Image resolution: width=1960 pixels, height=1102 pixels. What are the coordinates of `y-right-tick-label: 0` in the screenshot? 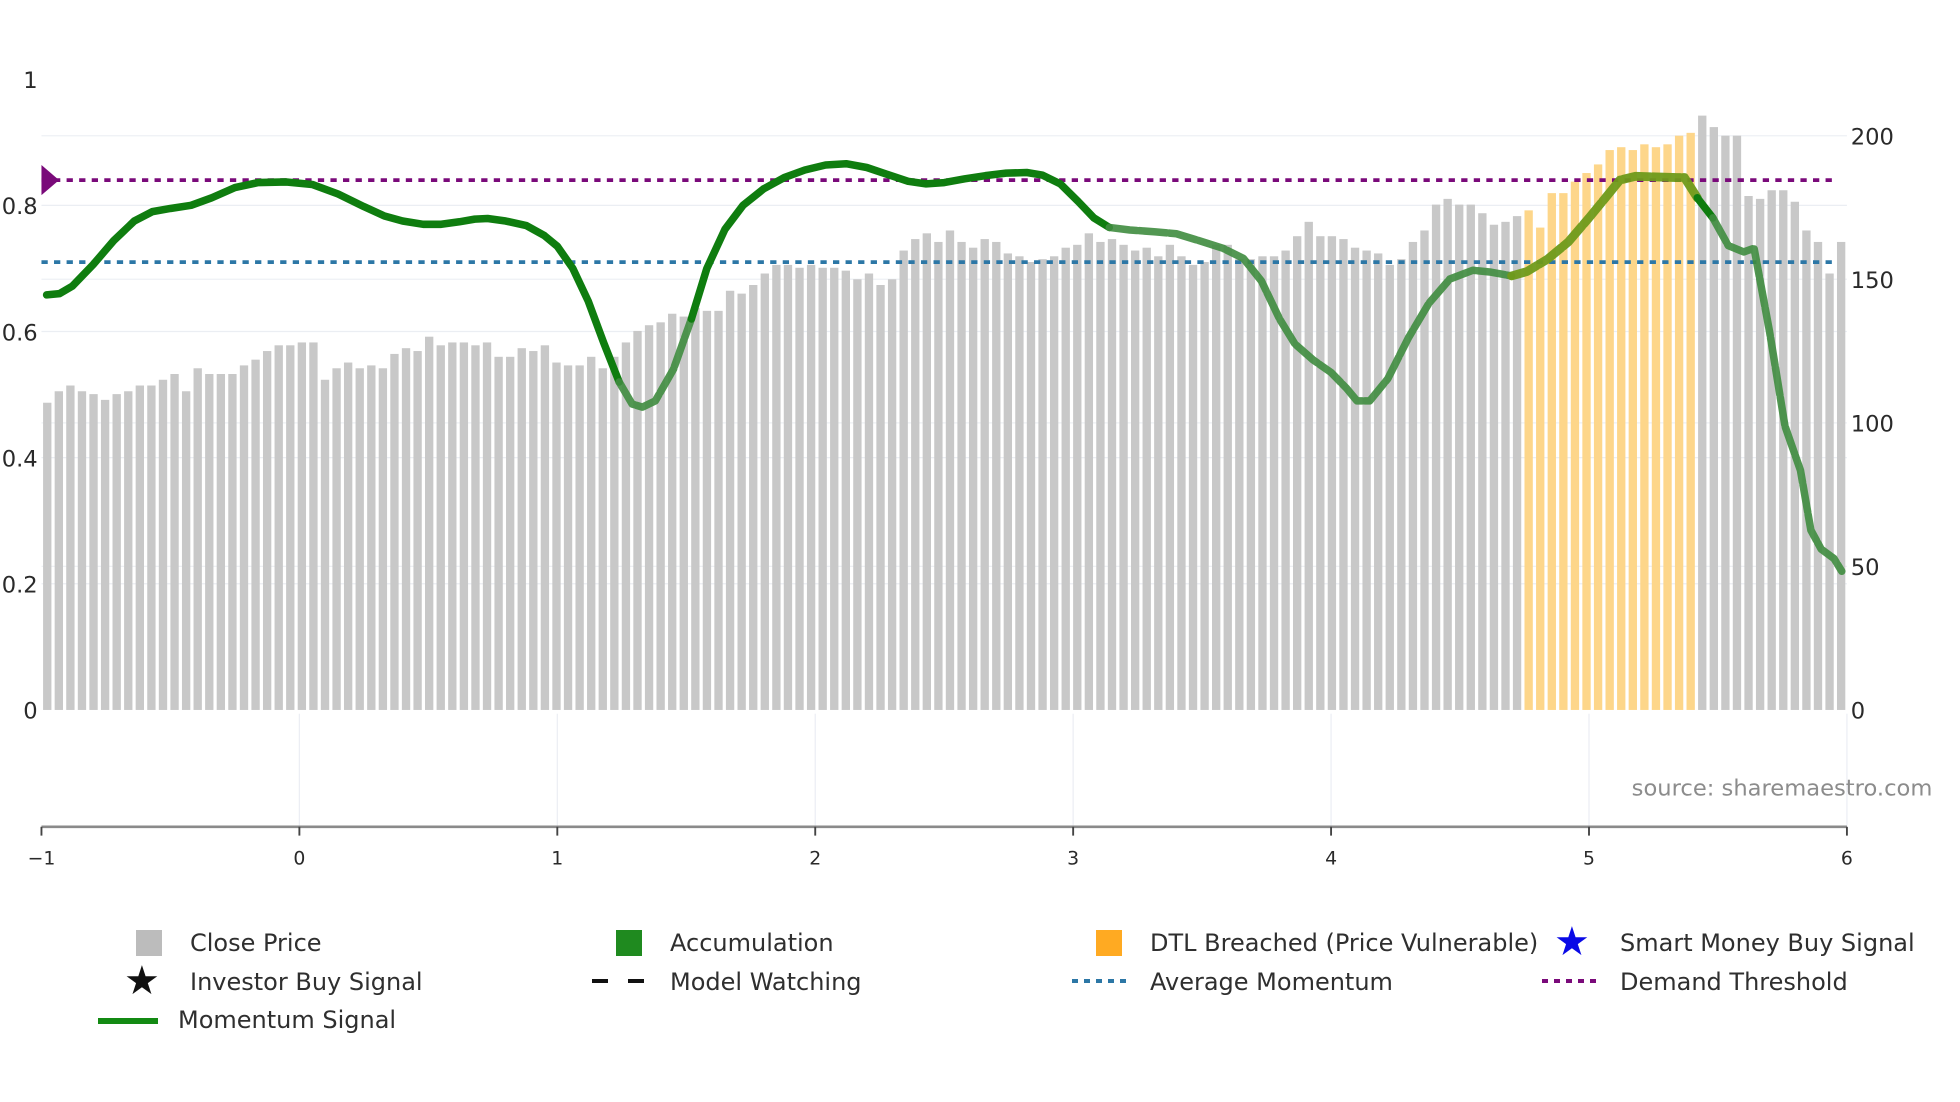 It's located at (1858, 712).